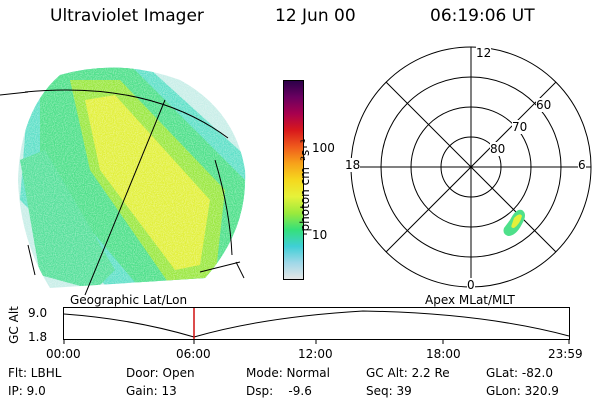  Describe the element at coordinates (288, 373) in the screenshot. I see `info-mode: Mode: Normal` at that location.